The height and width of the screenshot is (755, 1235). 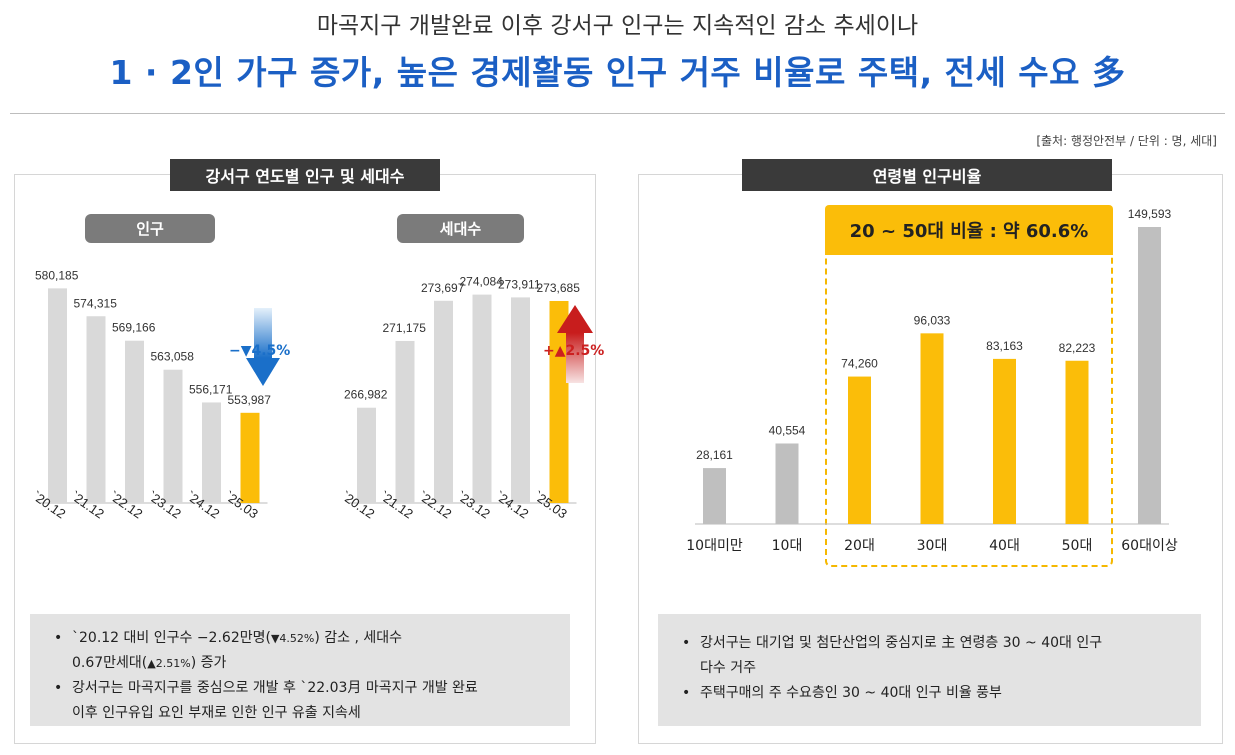 What do you see at coordinates (1004, 346) in the screenshot?
I see `value-label: 83,163` at bounding box center [1004, 346].